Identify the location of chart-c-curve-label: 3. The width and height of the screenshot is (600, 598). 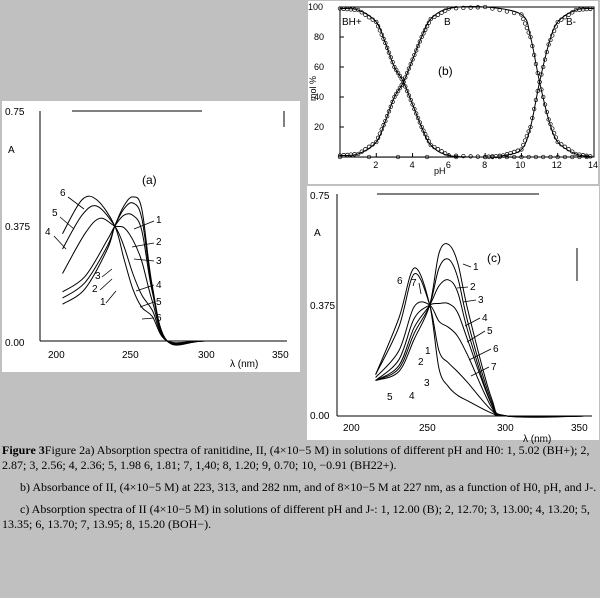
(427, 383).